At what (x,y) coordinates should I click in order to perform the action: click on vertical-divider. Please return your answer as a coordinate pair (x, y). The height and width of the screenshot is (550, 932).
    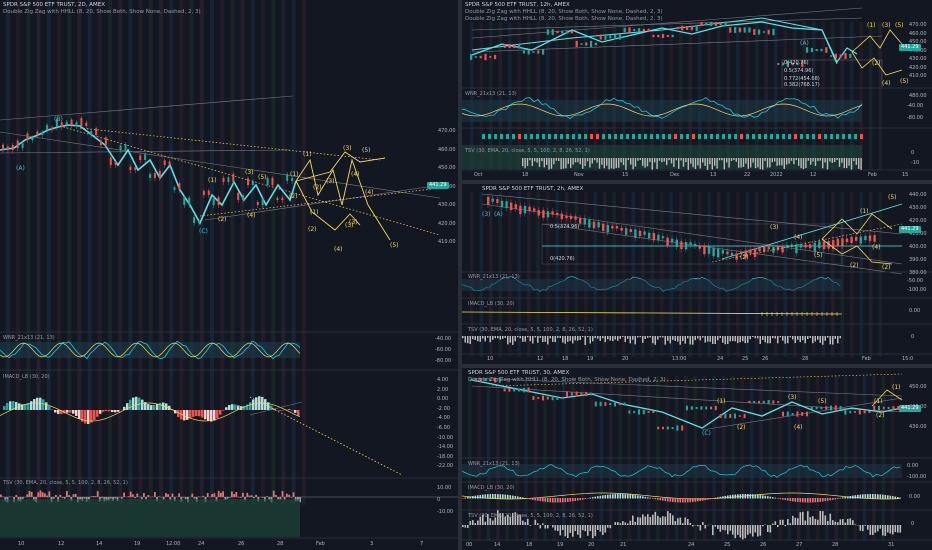
    Looking at the image, I should click on (460, 275).